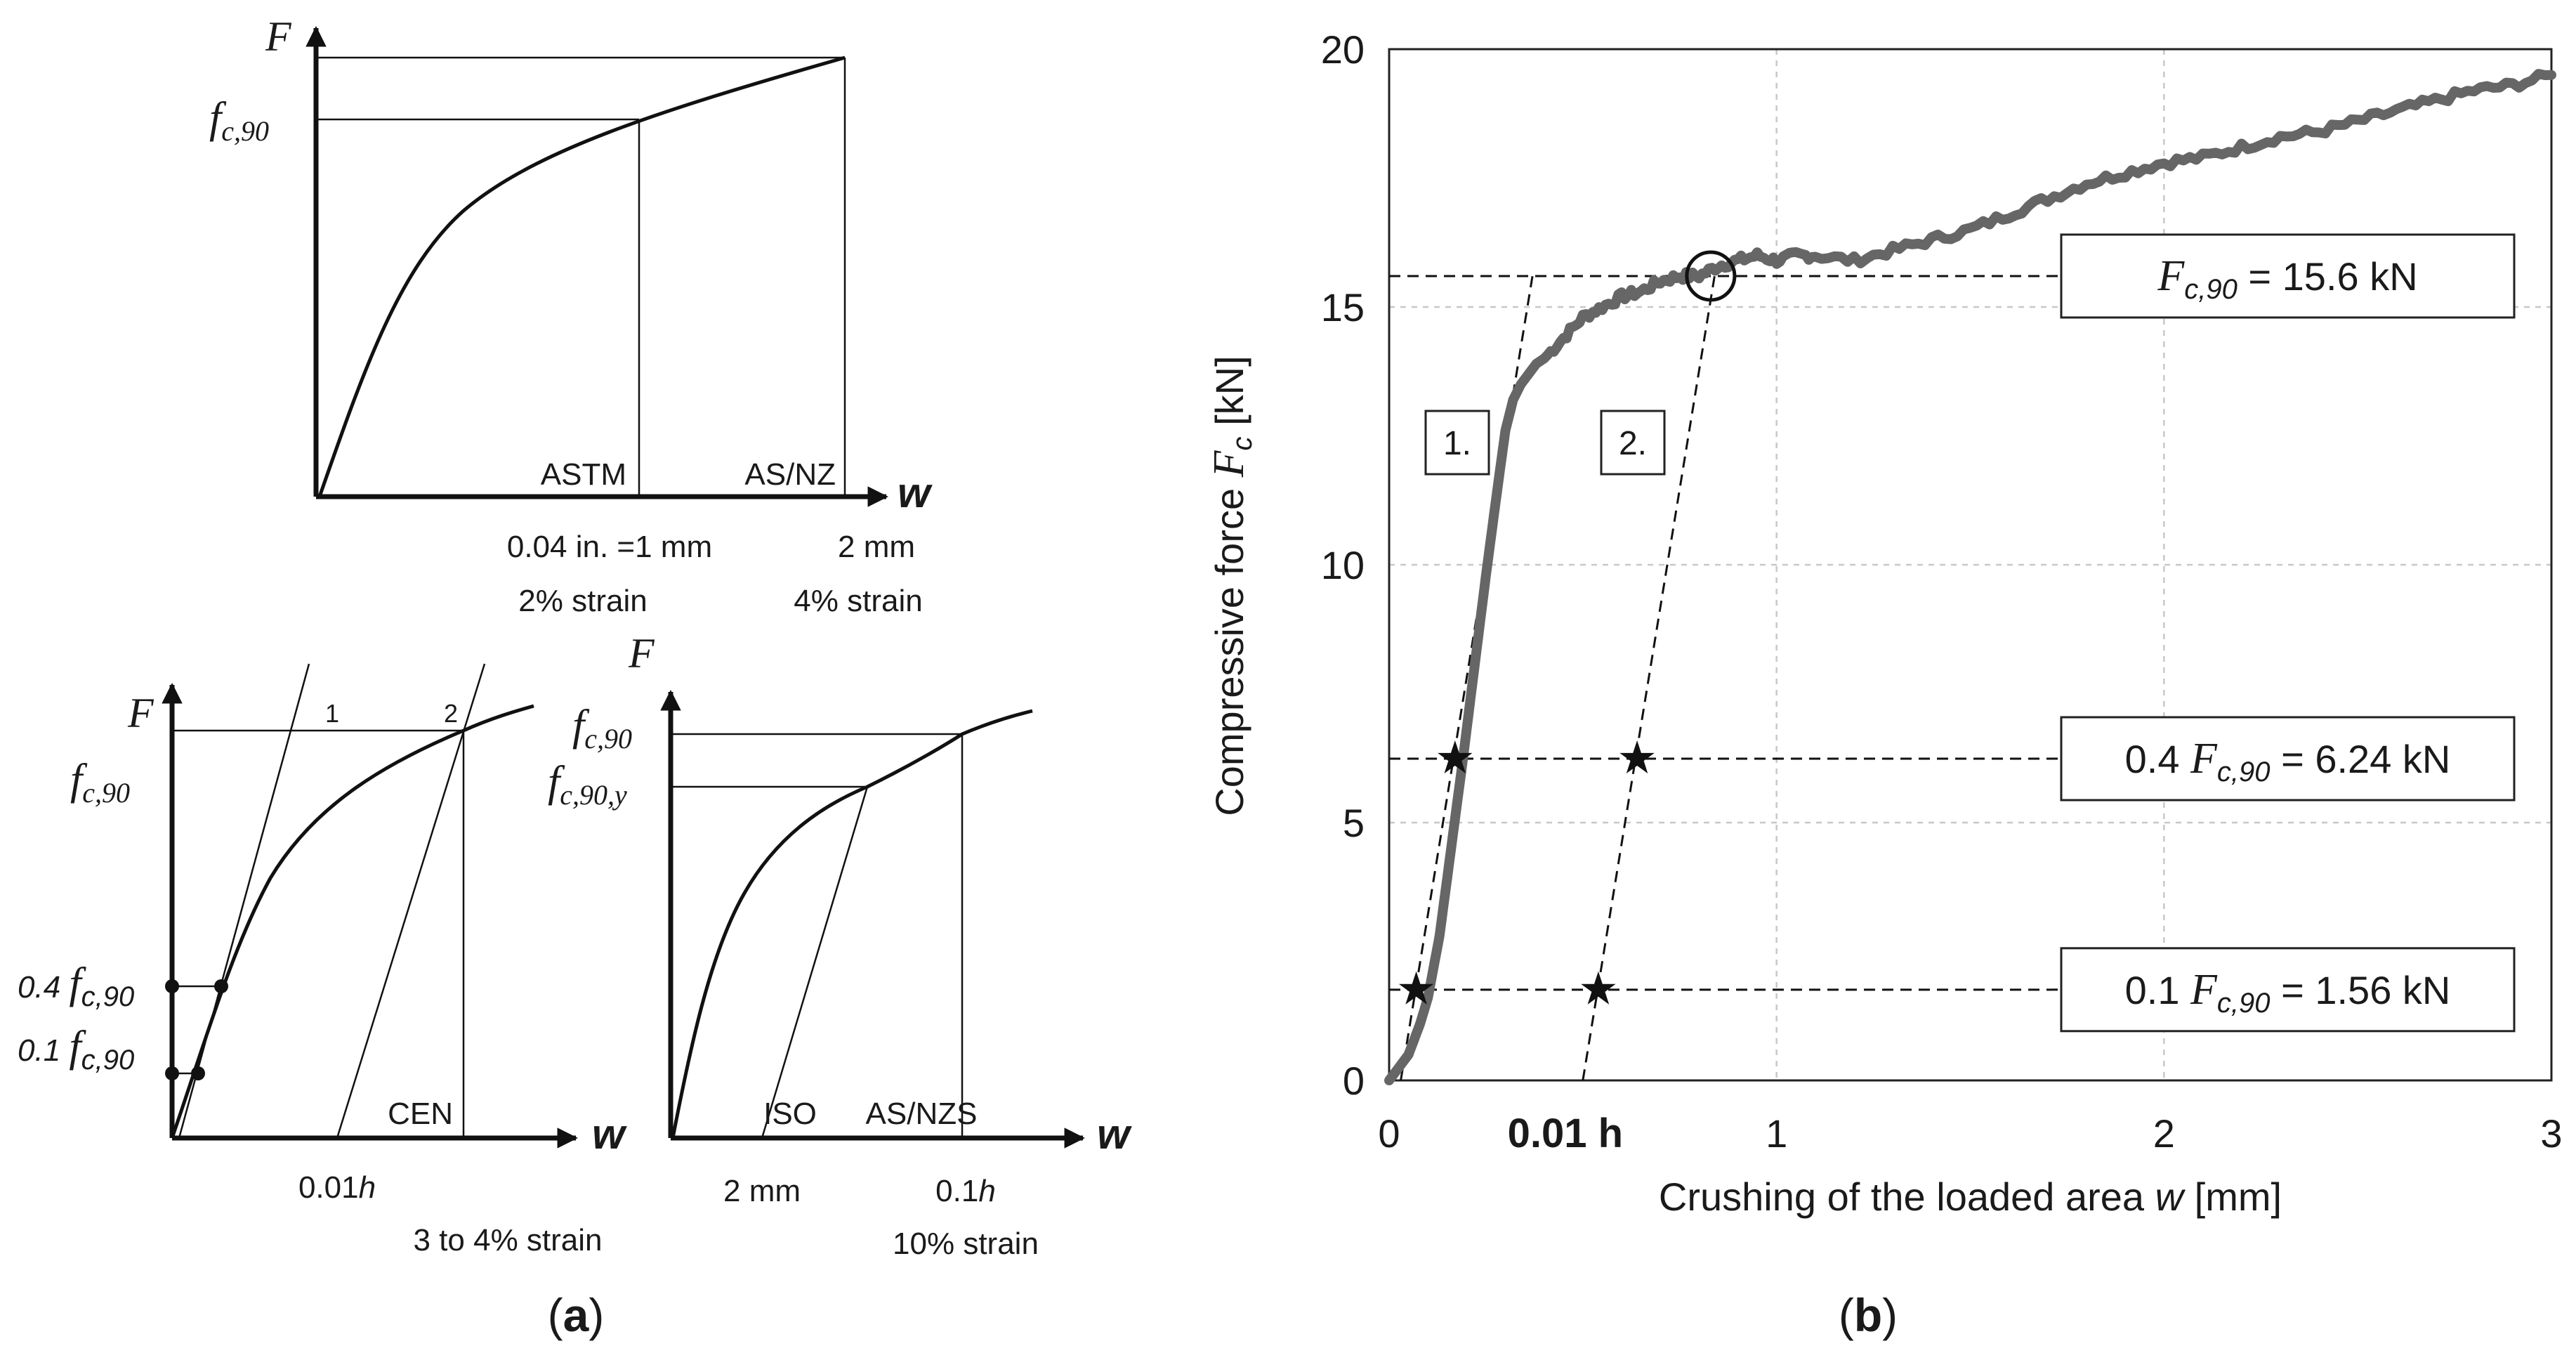 This screenshot has height=1360, width=2576. I want to click on iso-x-axis-label: w, so click(1114, 1134).